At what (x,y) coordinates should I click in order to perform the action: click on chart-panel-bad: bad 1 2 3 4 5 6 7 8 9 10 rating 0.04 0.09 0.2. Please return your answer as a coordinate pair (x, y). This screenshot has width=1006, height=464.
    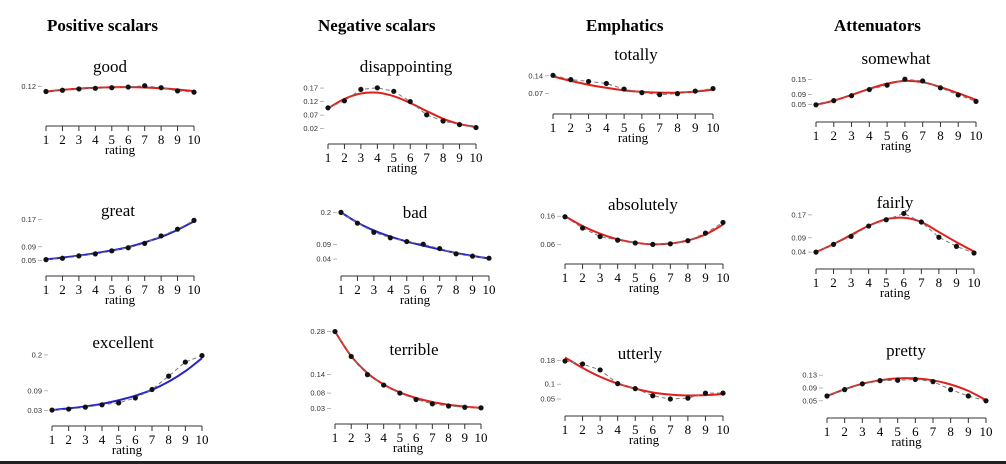
    Looking at the image, I should click on (405, 255).